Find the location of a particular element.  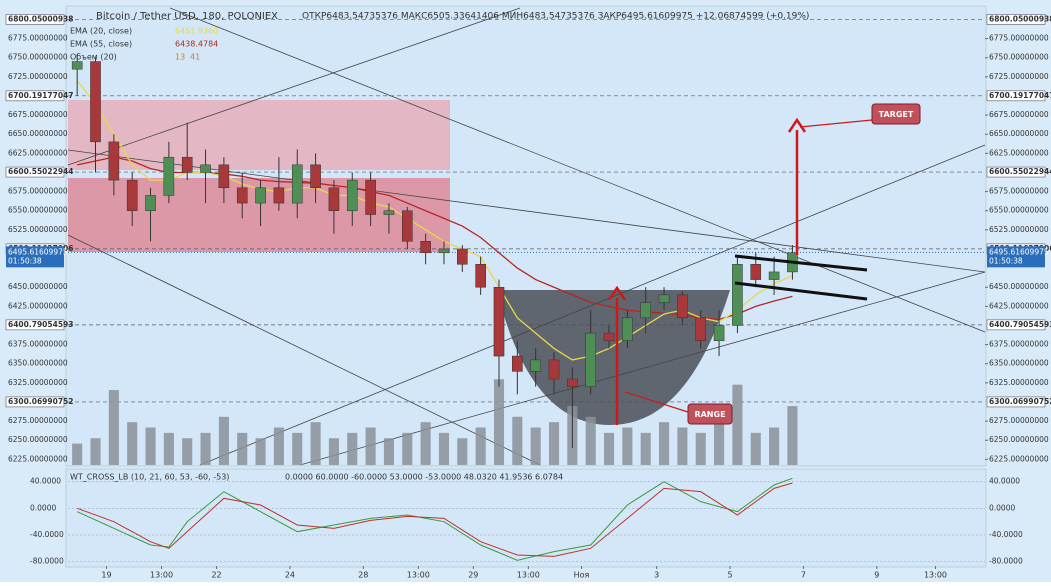

flag-lines is located at coordinates (801, 277).